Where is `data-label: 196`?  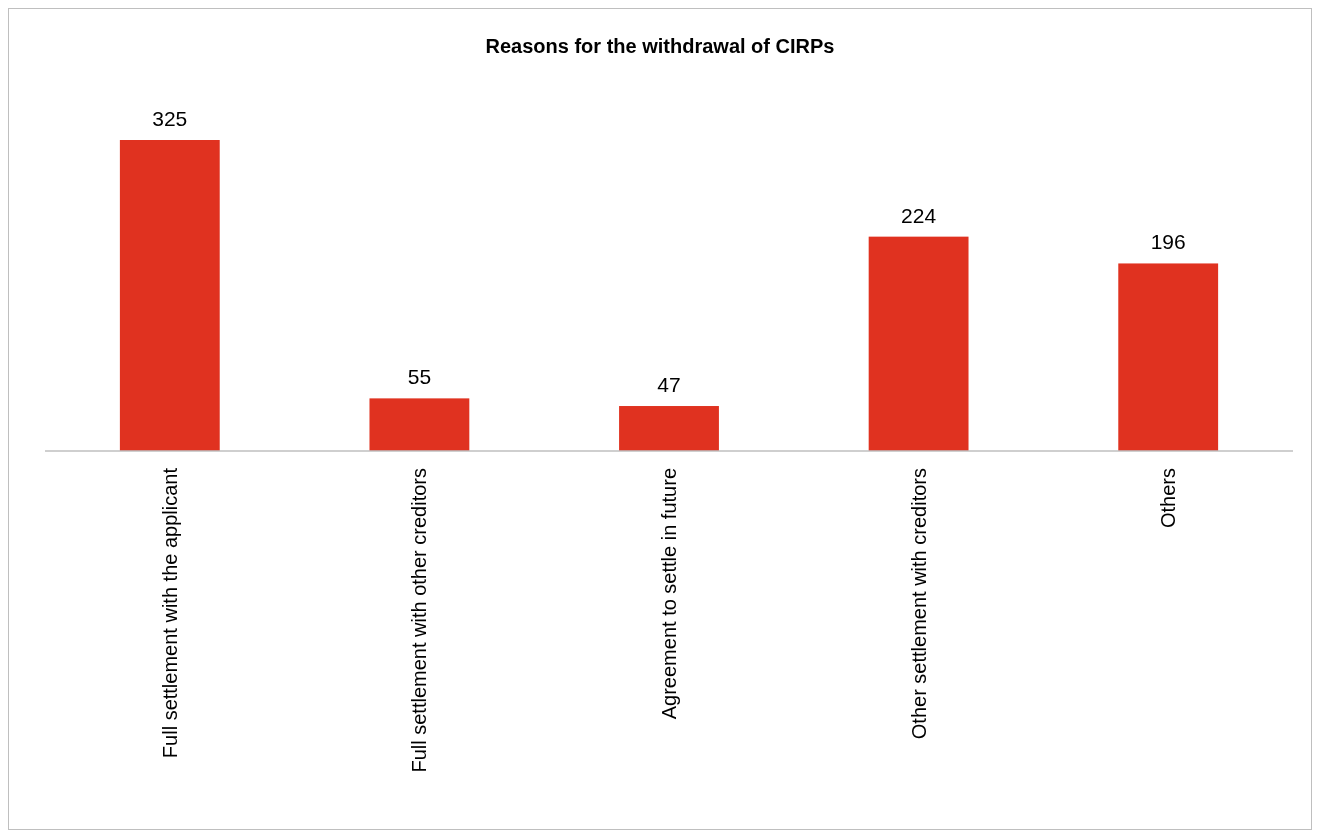
data-label: 196 is located at coordinates (1168, 242).